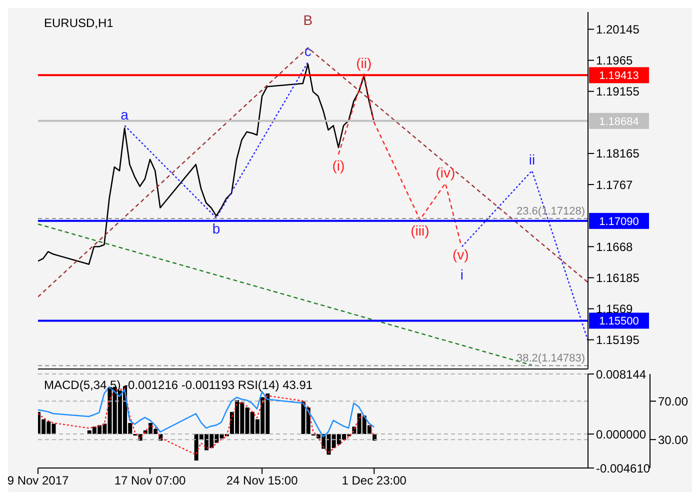 Image resolution: width=700 pixels, height=500 pixels. Describe the element at coordinates (673, 401) in the screenshot. I see `y2-tick-label: 70.00` at that location.